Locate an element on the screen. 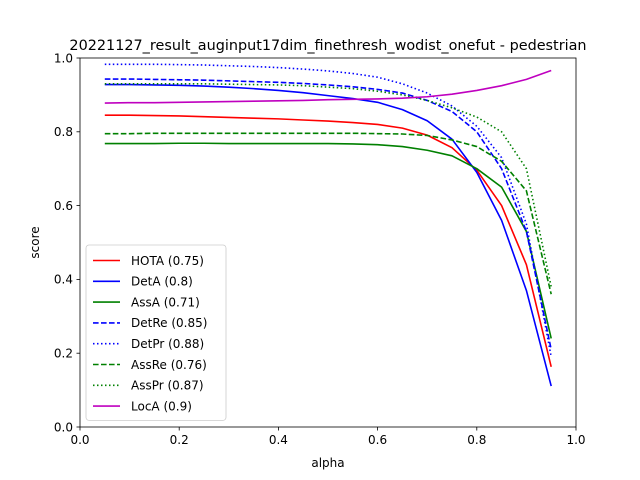 The height and width of the screenshot is (480, 640). x-tick-label: 0.2 is located at coordinates (179, 440).